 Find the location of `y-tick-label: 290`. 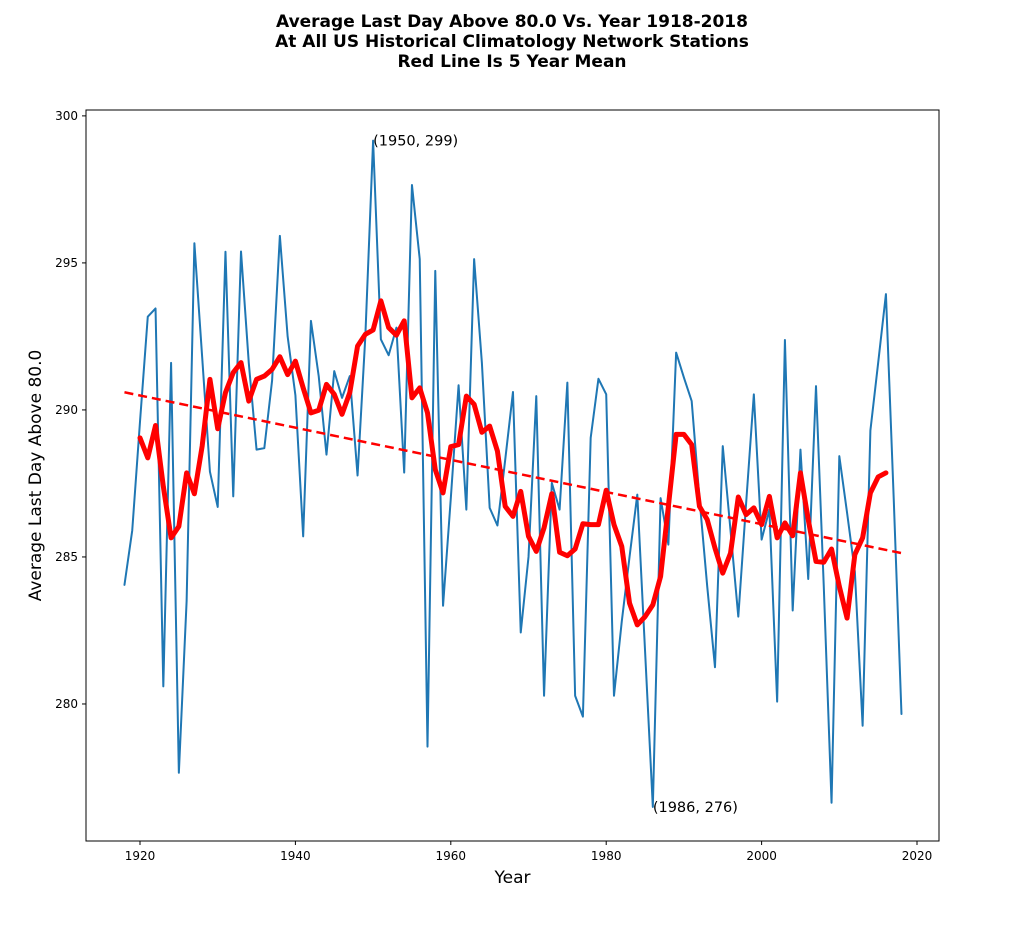

y-tick-label: 290 is located at coordinates (66, 410).